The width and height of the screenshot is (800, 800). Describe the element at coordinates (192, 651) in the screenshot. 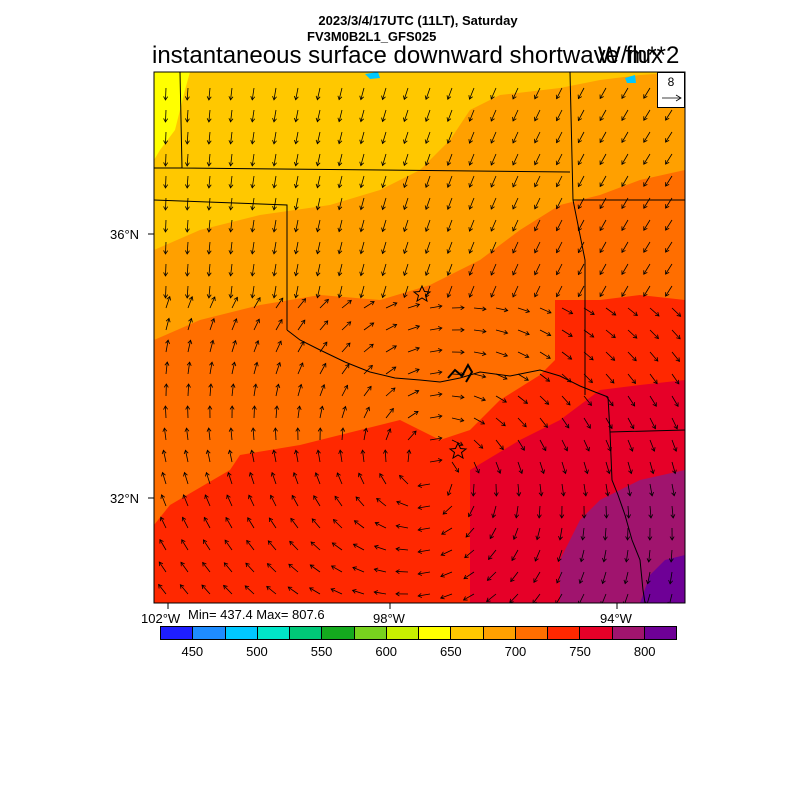

I see `colorbar-label: 450` at that location.